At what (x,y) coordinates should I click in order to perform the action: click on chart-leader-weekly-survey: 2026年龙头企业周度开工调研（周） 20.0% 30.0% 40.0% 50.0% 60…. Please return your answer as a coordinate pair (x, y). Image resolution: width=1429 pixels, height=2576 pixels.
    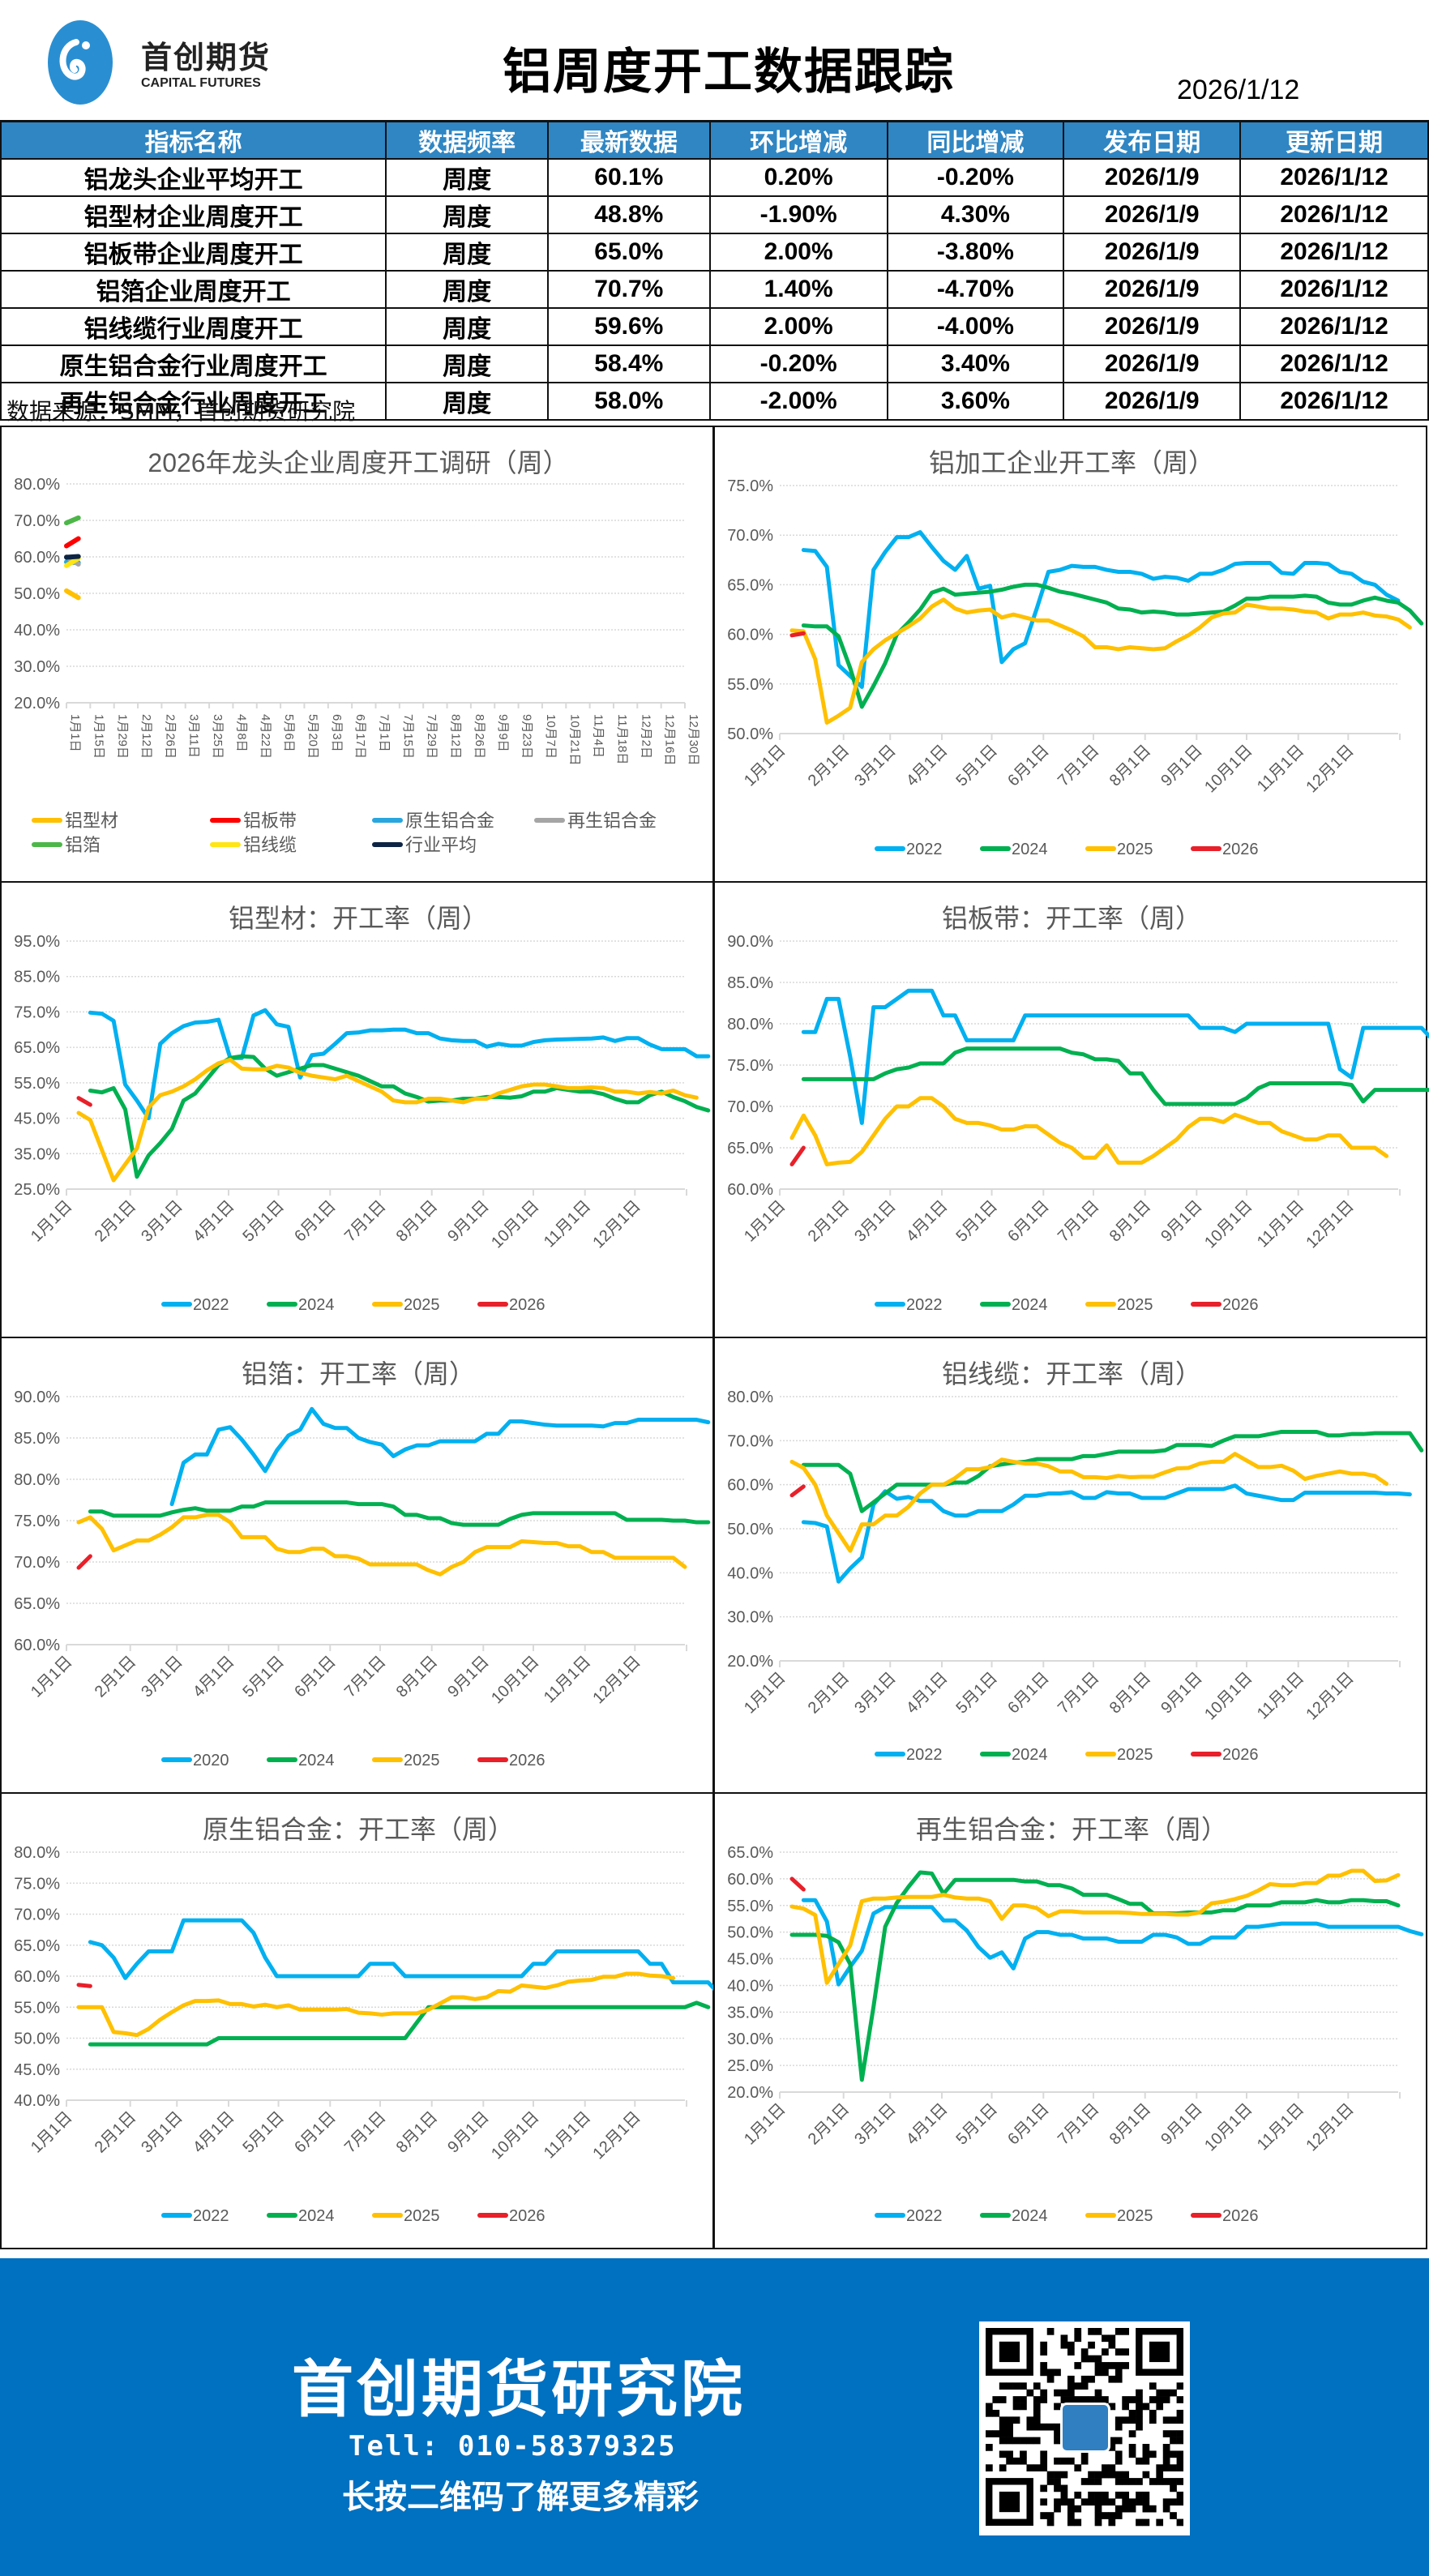
    Looking at the image, I should click on (357, 651).